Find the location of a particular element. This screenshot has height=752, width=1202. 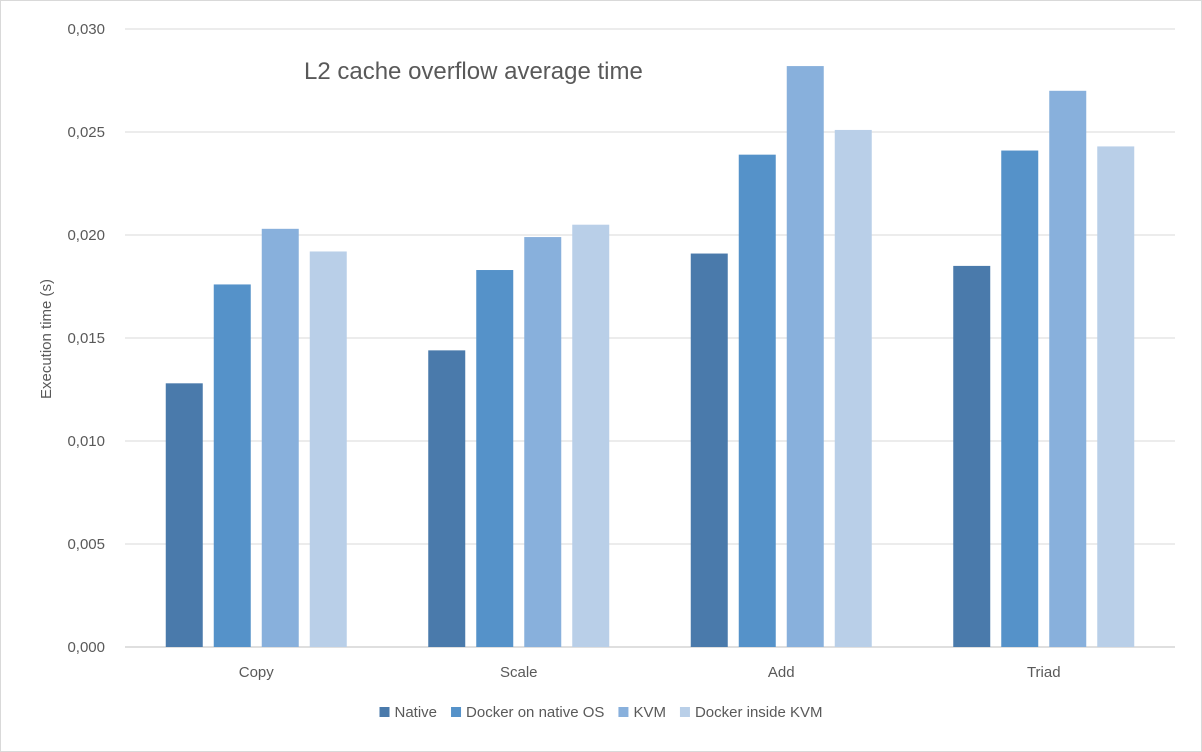

bar-copy-docker-inside-kvm is located at coordinates (328, 449).